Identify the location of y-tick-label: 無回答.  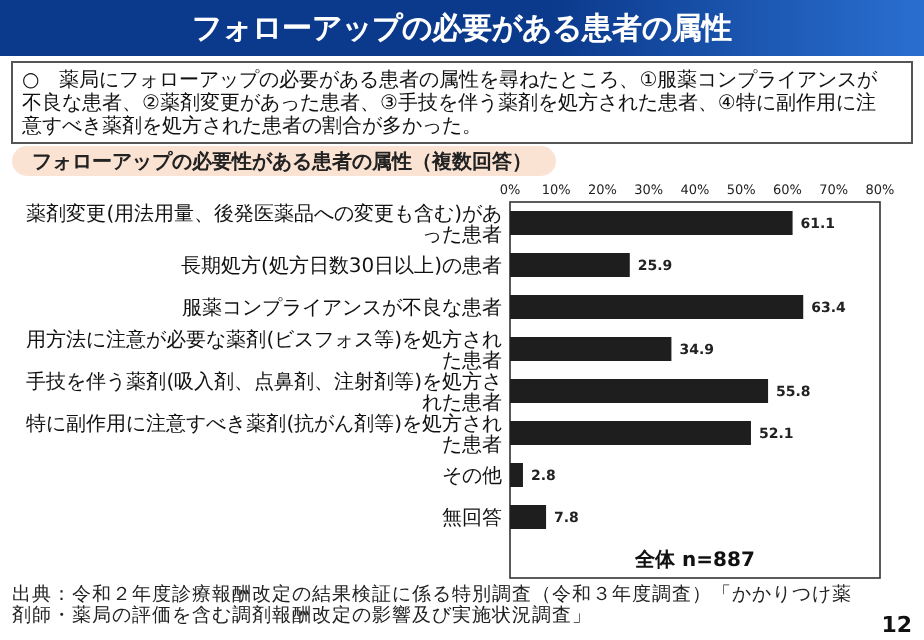
(472, 518).